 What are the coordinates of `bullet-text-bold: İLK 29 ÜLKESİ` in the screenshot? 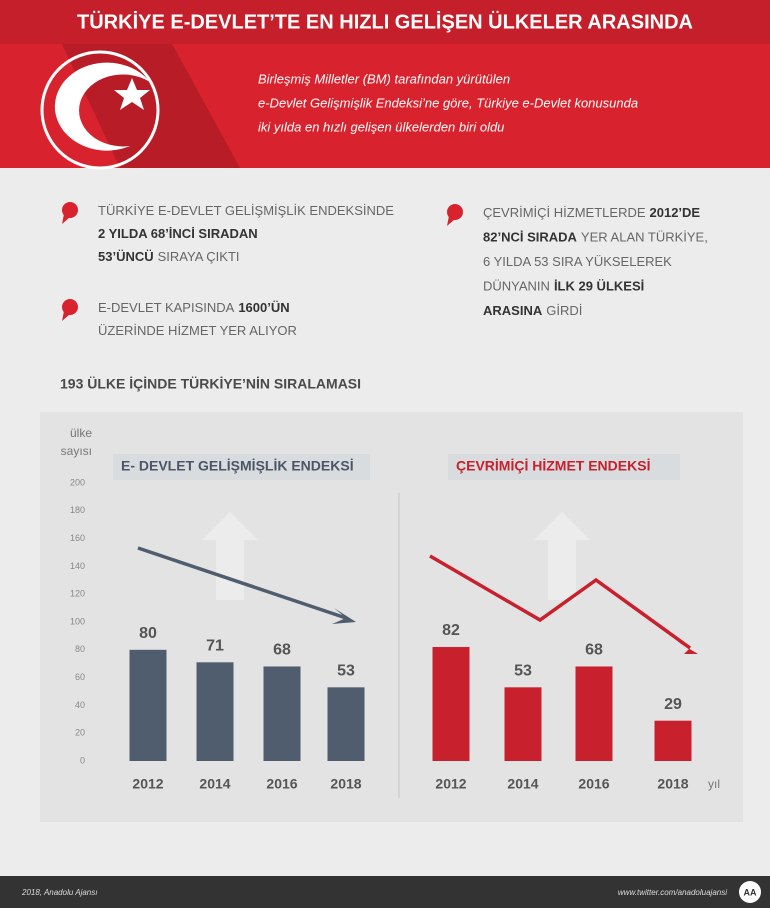 It's located at (599, 286).